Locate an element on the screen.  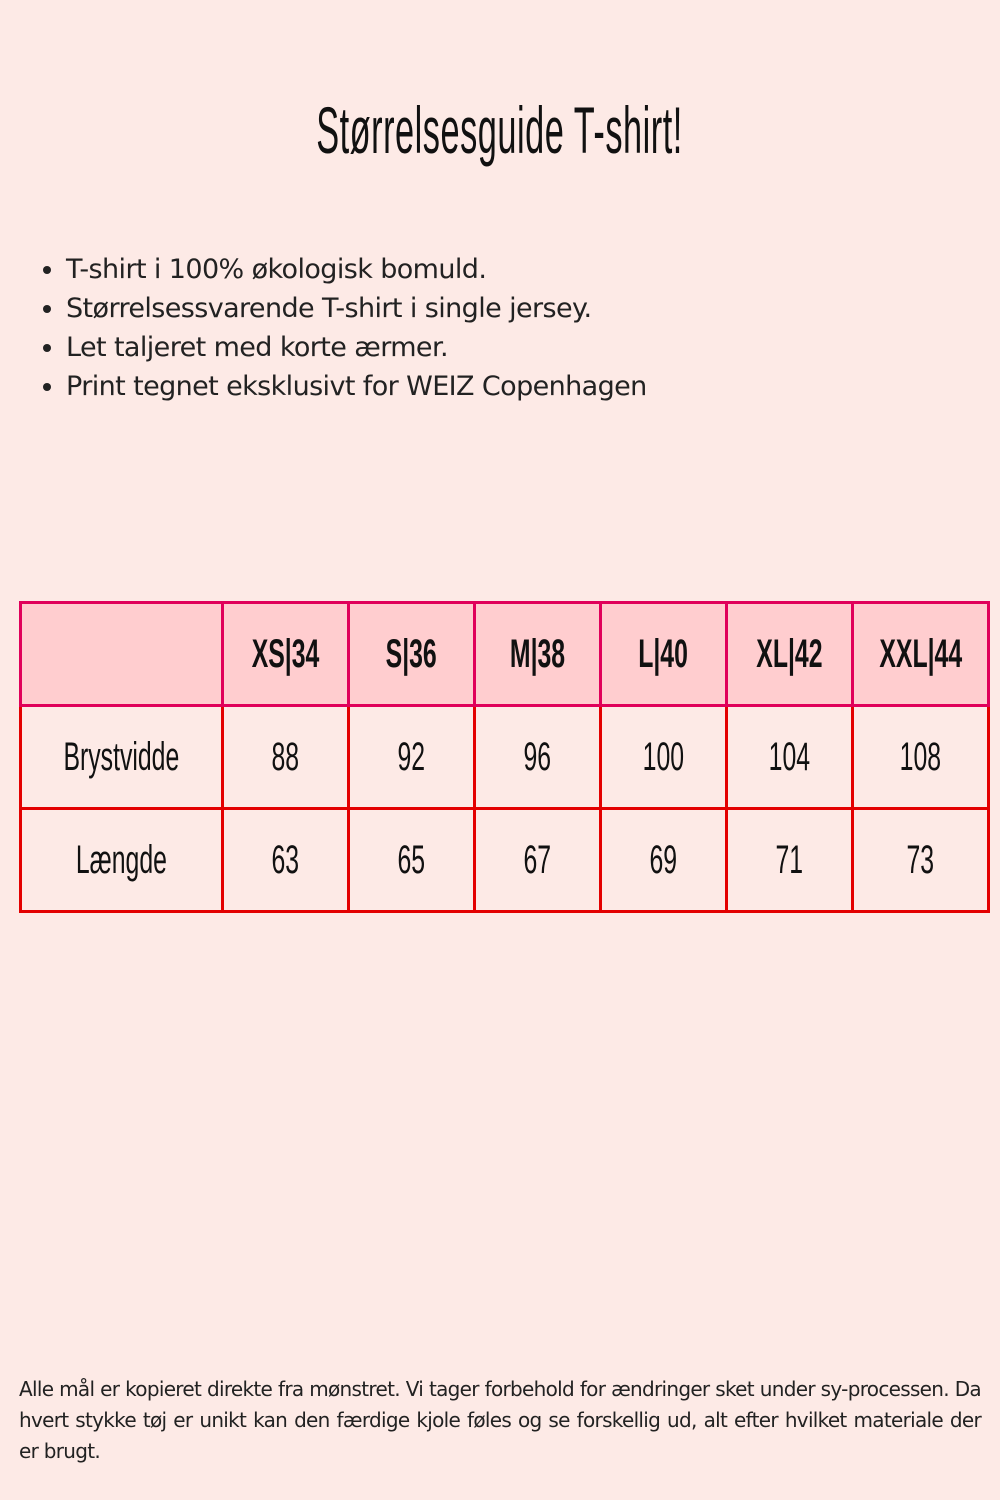
header-cell: S|36 is located at coordinates (411, 654).